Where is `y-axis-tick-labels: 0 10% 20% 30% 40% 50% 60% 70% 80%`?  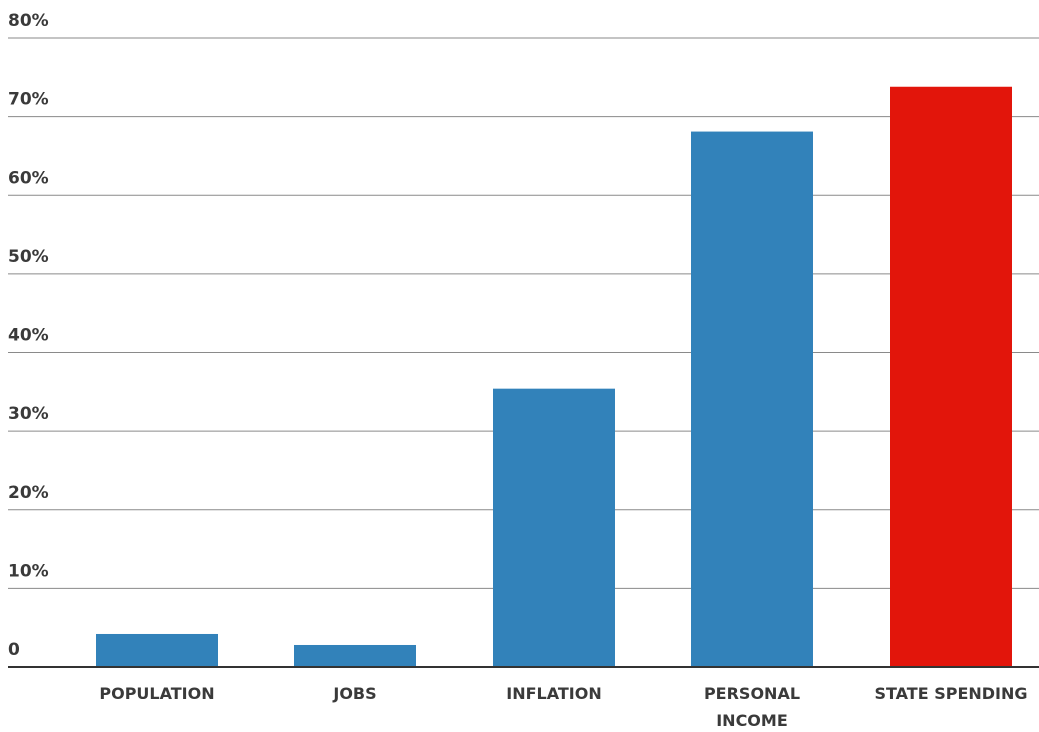
y-axis-tick-labels: 0 10% 20% 30% 40% 50% 60% 70% 80% is located at coordinates (28, 335).